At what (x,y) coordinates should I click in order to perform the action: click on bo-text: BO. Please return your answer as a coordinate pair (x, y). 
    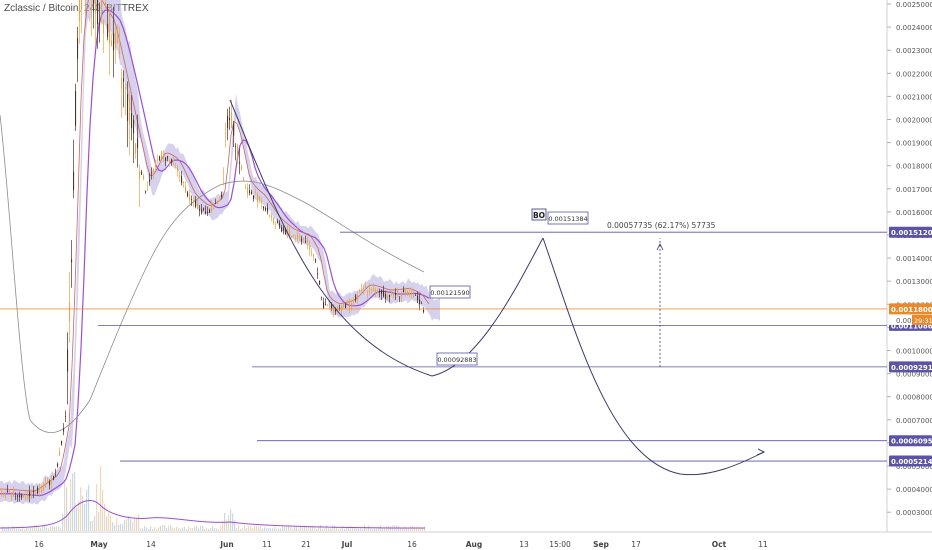
    Looking at the image, I should click on (539, 215).